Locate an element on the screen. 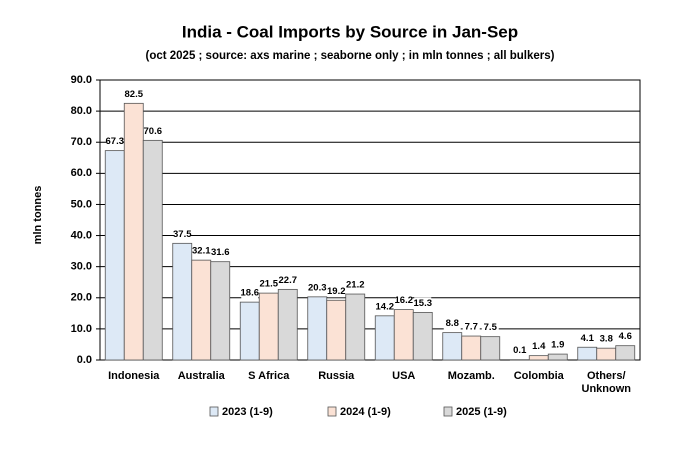 This screenshot has height=457, width=697. x-tick-label: Others/ Unknown is located at coordinates (606, 382).